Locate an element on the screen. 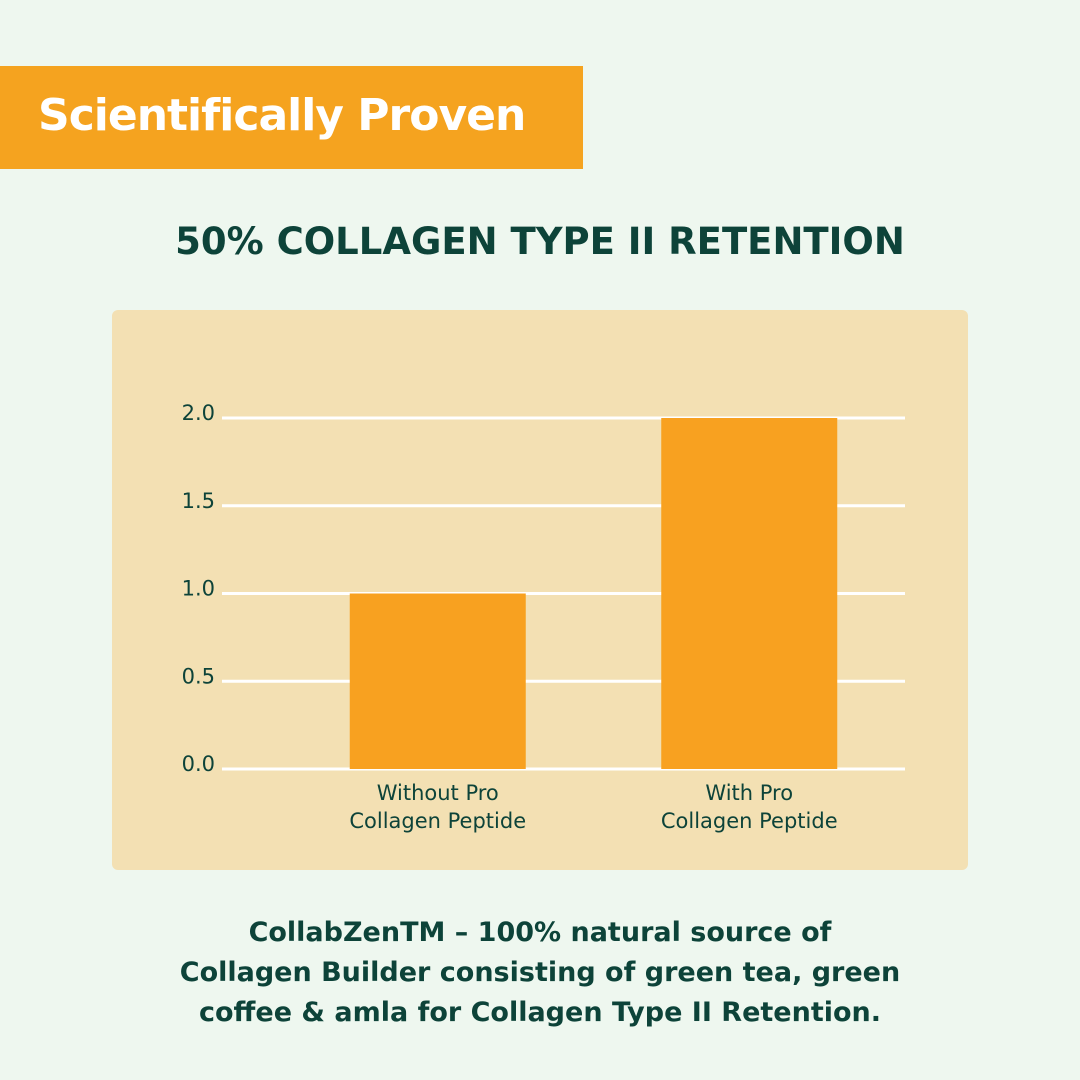  y-tick-label: 1.5 is located at coordinates (198, 501).